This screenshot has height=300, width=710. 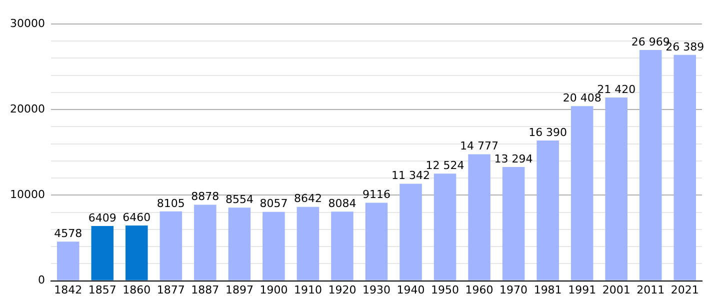 What do you see at coordinates (616, 289) in the screenshot?
I see `x-tick-label: 2001` at bounding box center [616, 289].